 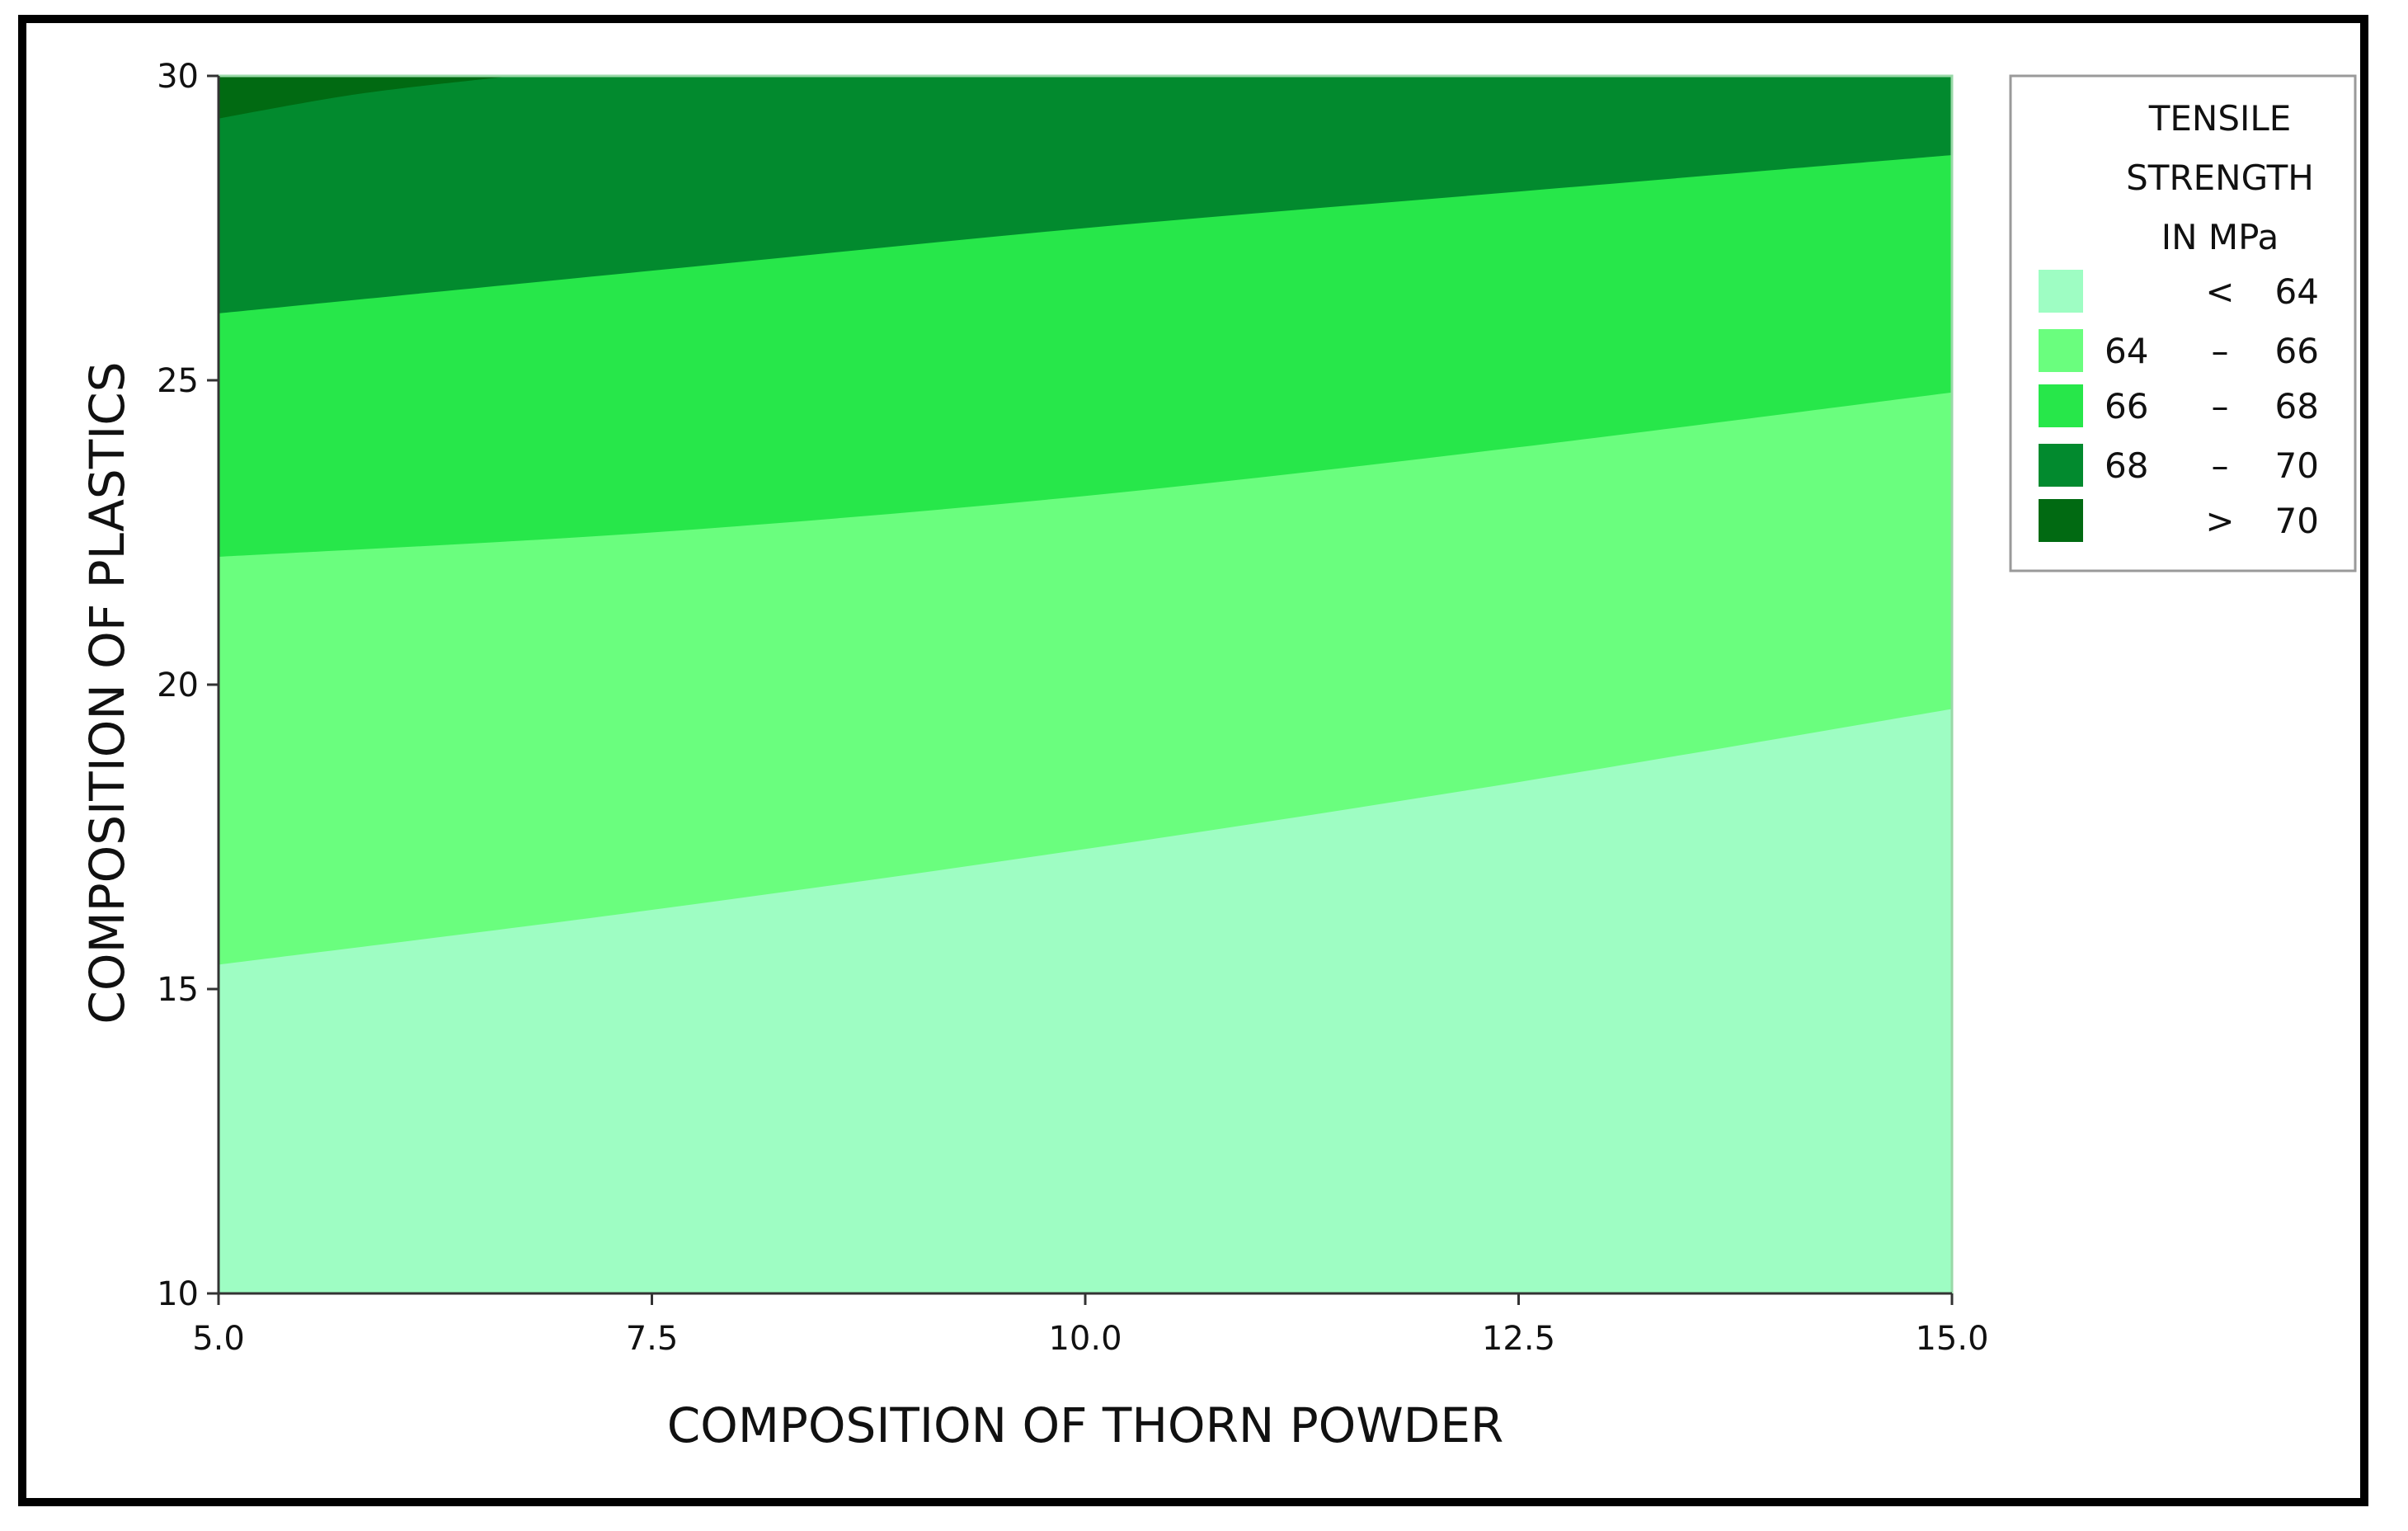 What do you see at coordinates (2297, 351) in the screenshot?
I see `legend-entry-high: 66` at bounding box center [2297, 351].